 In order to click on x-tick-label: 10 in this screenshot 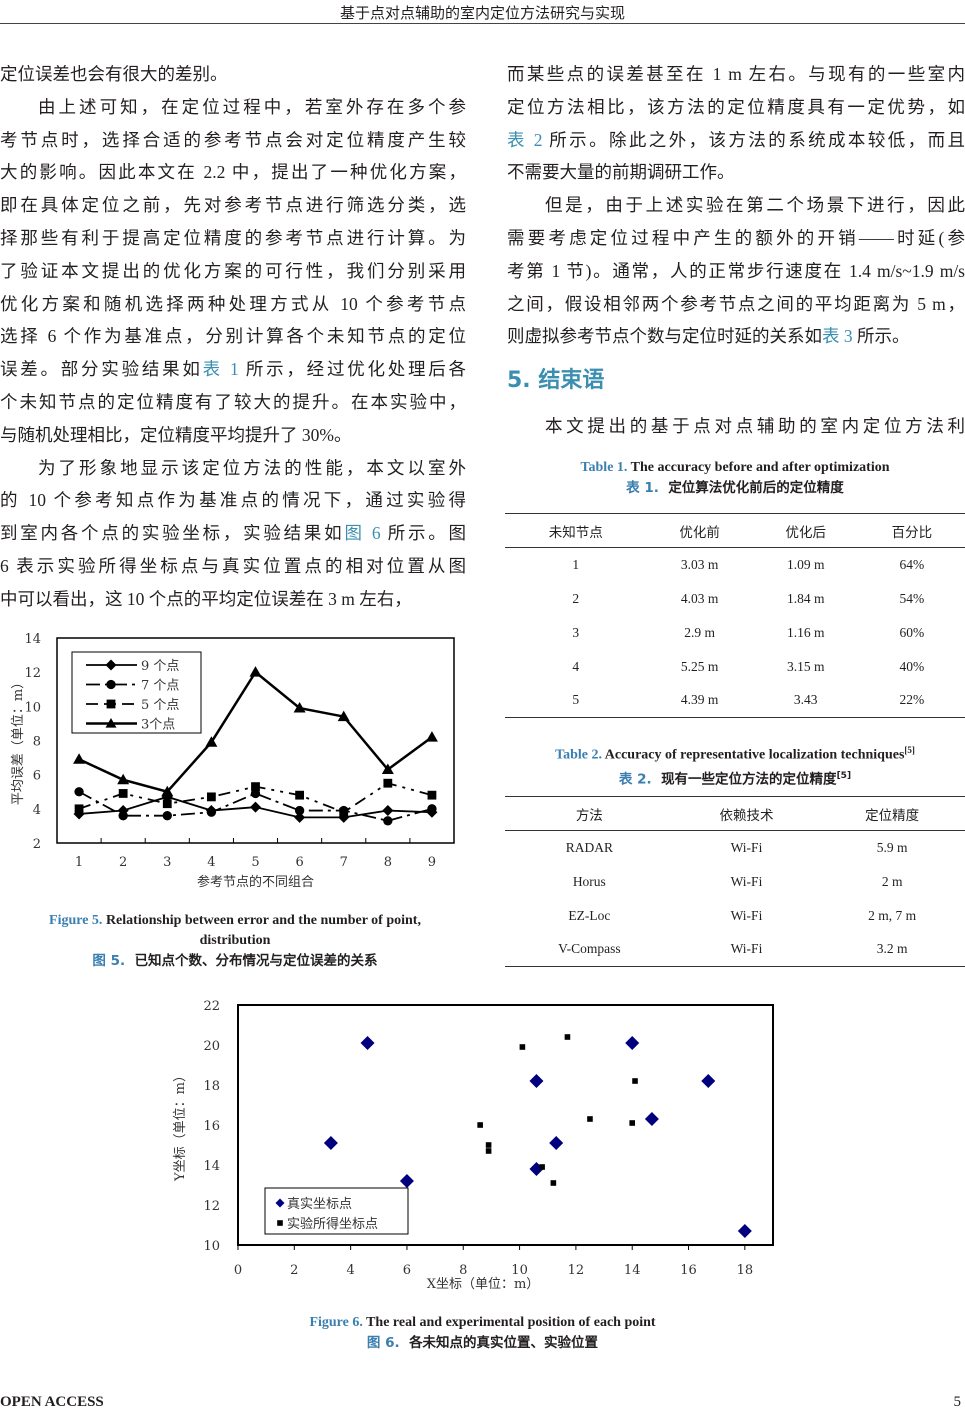, I will do `click(519, 1270)`.